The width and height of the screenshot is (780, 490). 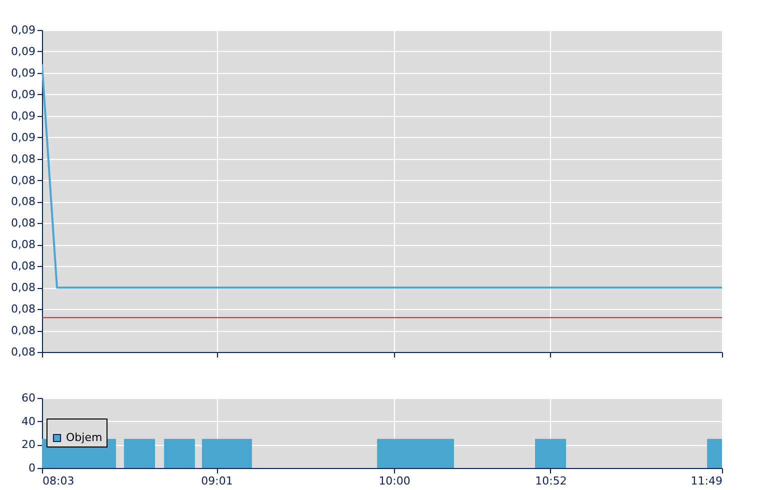 I want to click on y-tick-label: 60, so click(x=29, y=398).